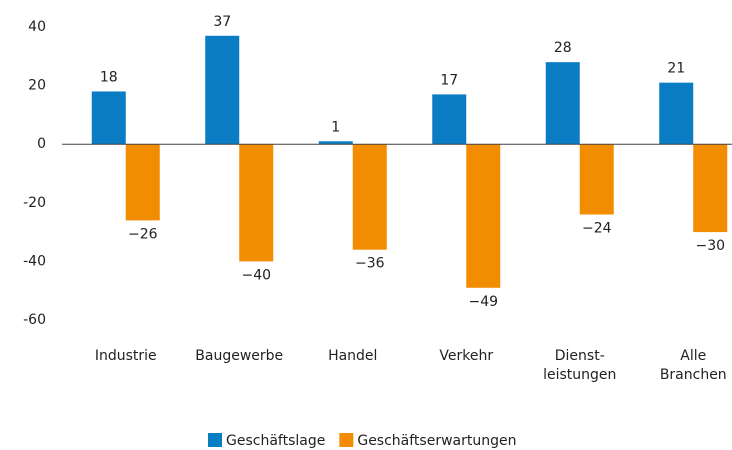 The height and width of the screenshot is (450, 732). I want to click on data-label: 18, so click(109, 77).